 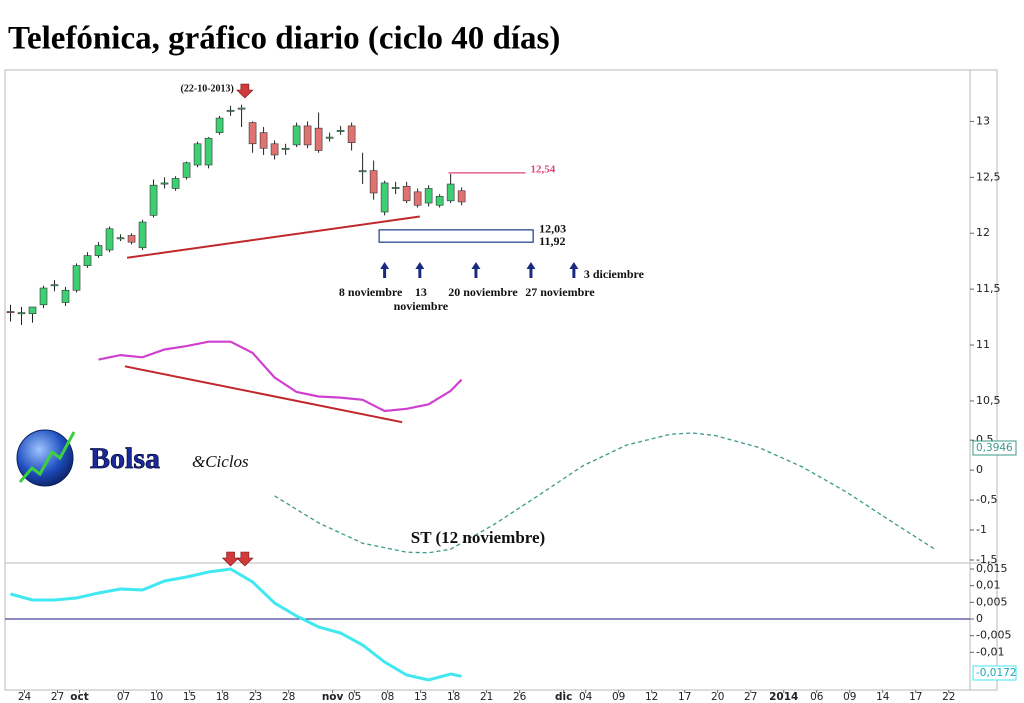 What do you see at coordinates (988, 288) in the screenshot?
I see `y-tick-label: 11,5` at bounding box center [988, 288].